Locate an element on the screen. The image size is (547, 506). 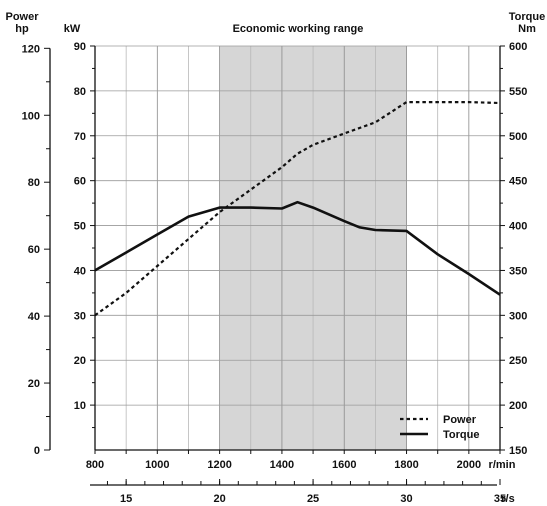
rpm-axis-label: r/min is located at coordinates (502, 465).